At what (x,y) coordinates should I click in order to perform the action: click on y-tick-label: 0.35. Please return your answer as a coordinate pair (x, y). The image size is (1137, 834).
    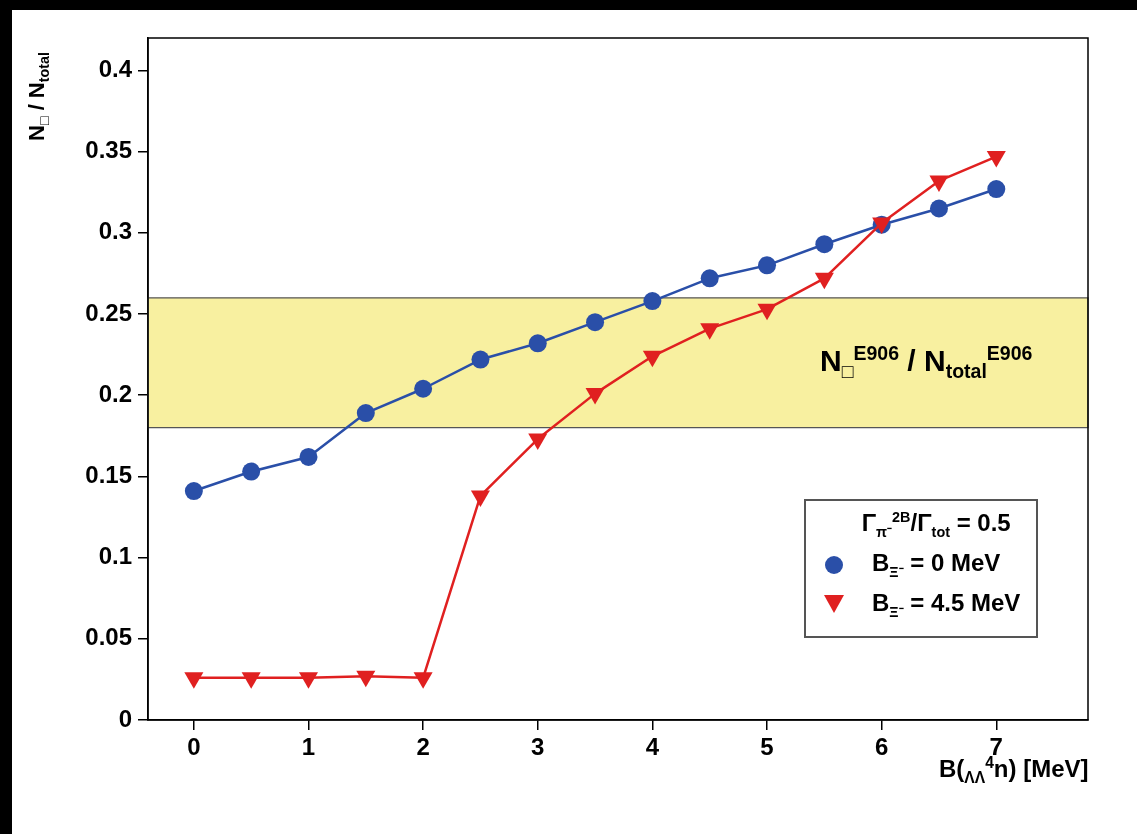
    Looking at the image, I should click on (108, 150).